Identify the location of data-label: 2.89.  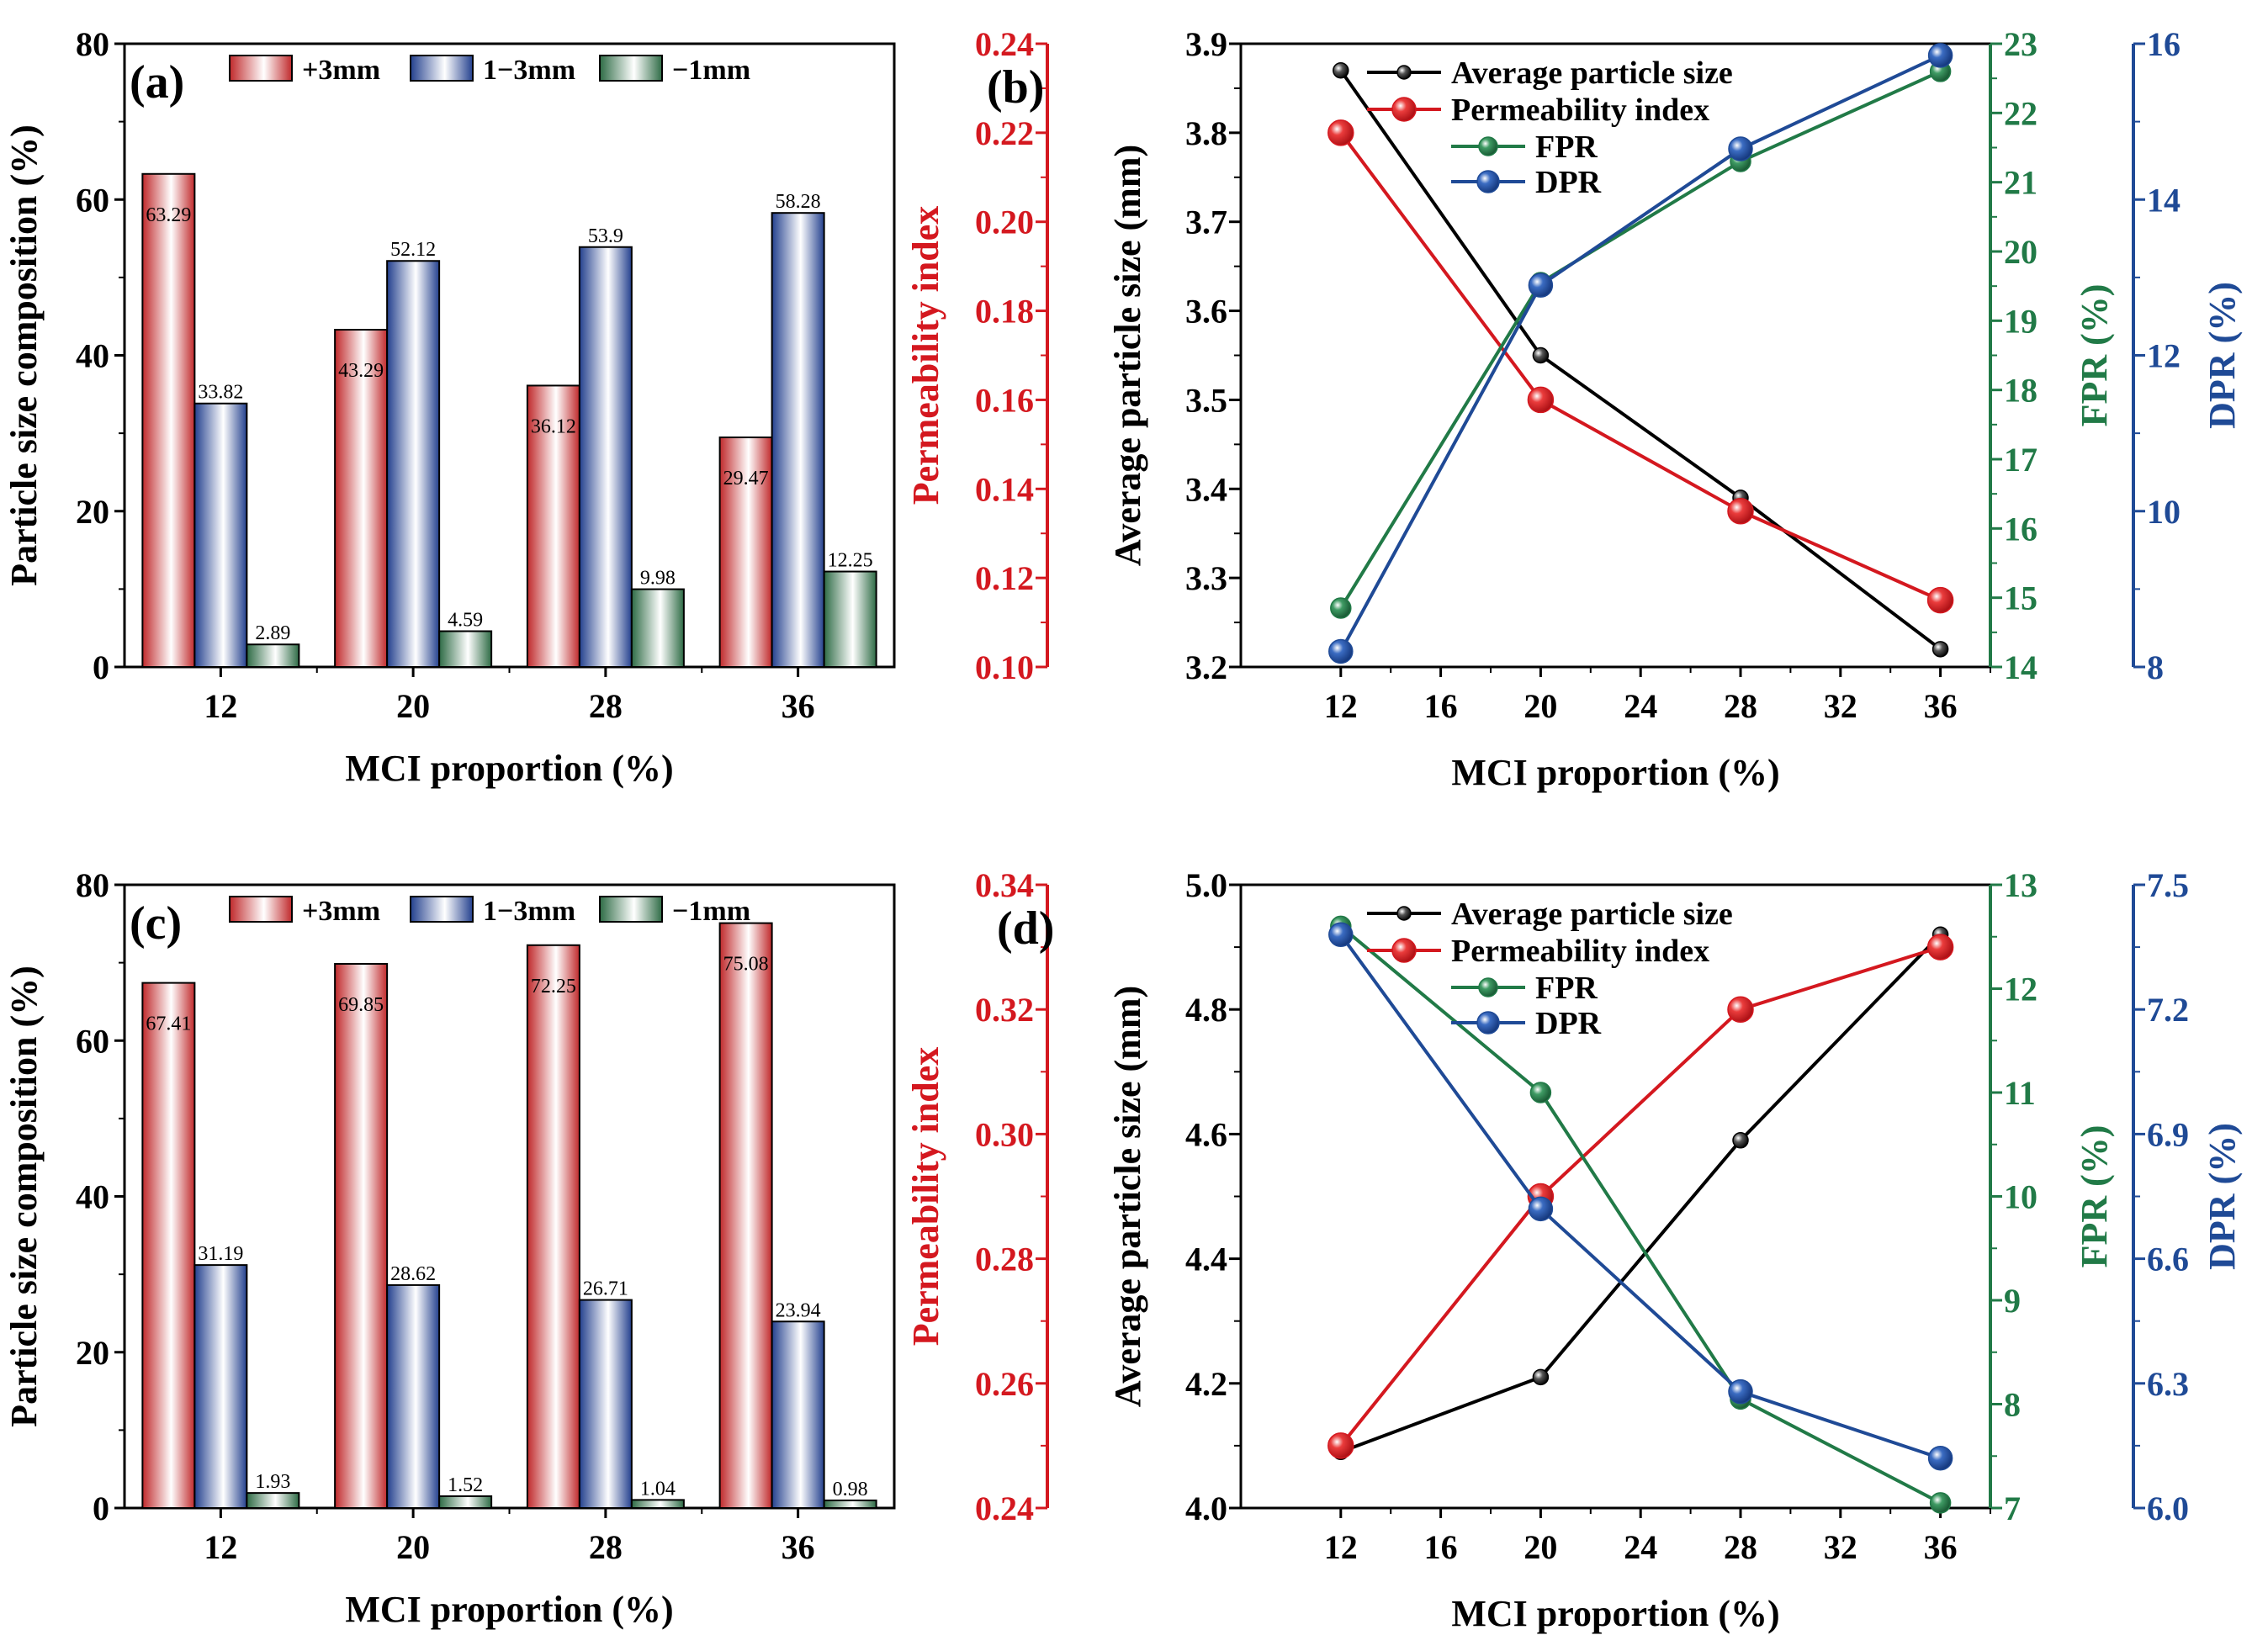
(272, 633).